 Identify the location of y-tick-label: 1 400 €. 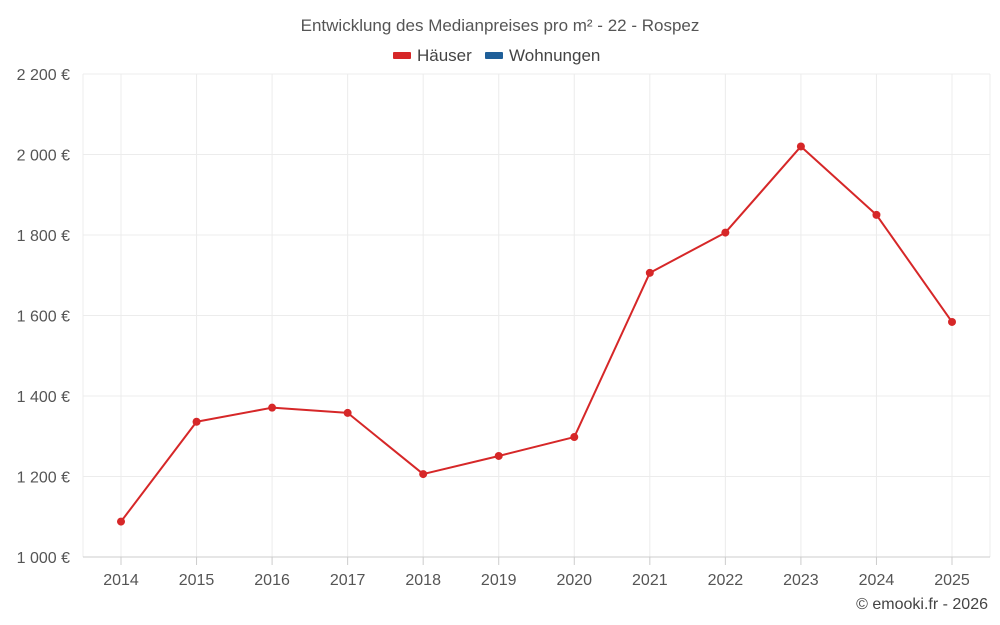
(43, 397).